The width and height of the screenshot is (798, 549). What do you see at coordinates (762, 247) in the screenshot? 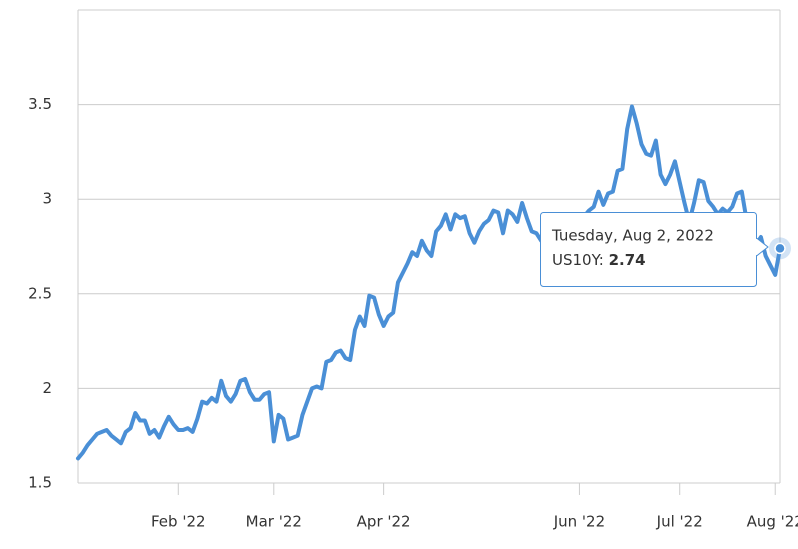
I see `tooltip-pointer` at bounding box center [762, 247].